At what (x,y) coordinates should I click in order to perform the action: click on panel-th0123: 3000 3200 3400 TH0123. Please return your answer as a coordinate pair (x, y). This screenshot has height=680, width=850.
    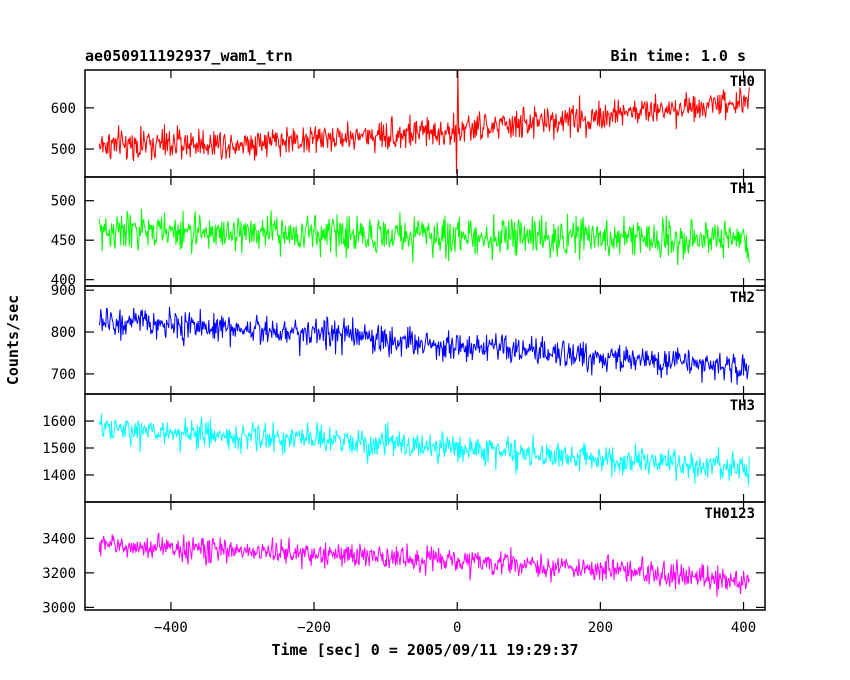
    Looking at the image, I should click on (404, 558).